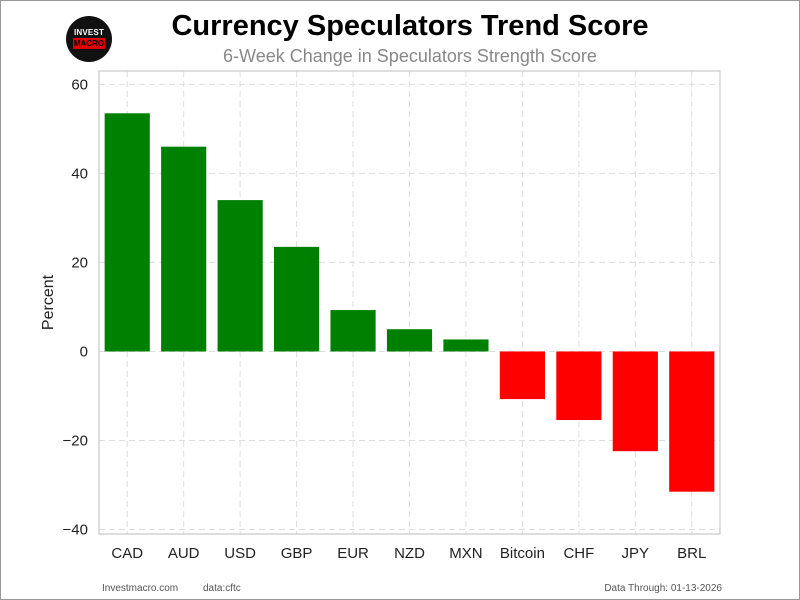  Describe the element at coordinates (691, 553) in the screenshot. I see `x-tick-label: BRL` at that location.